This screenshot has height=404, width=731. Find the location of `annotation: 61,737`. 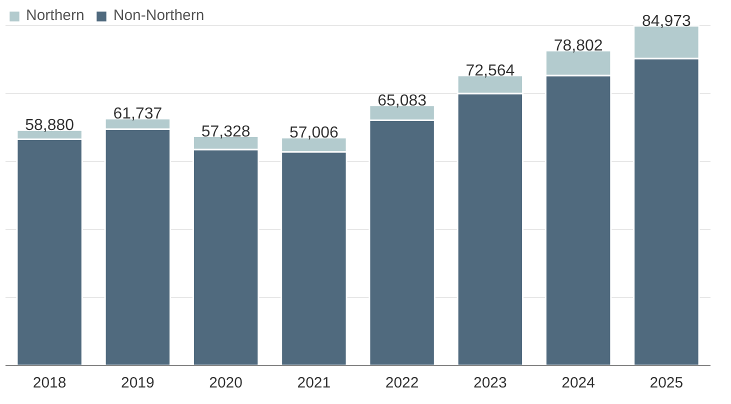

annotation: 61,737 is located at coordinates (137, 114).